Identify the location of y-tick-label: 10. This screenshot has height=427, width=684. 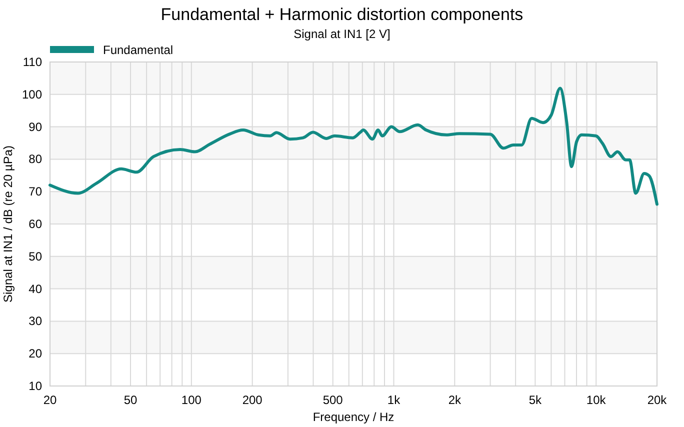
(35, 386).